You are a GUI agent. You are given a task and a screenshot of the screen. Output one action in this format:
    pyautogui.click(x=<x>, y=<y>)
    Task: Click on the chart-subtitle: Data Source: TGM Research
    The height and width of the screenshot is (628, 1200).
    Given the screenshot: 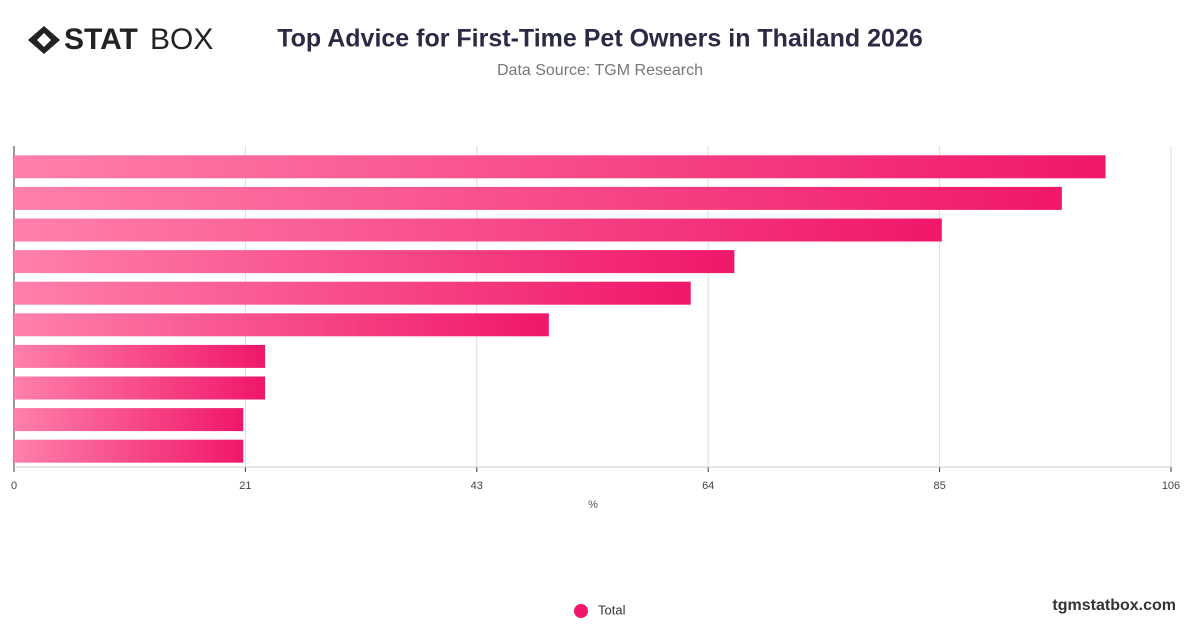 What is the action you would take?
    pyautogui.click(x=600, y=70)
    